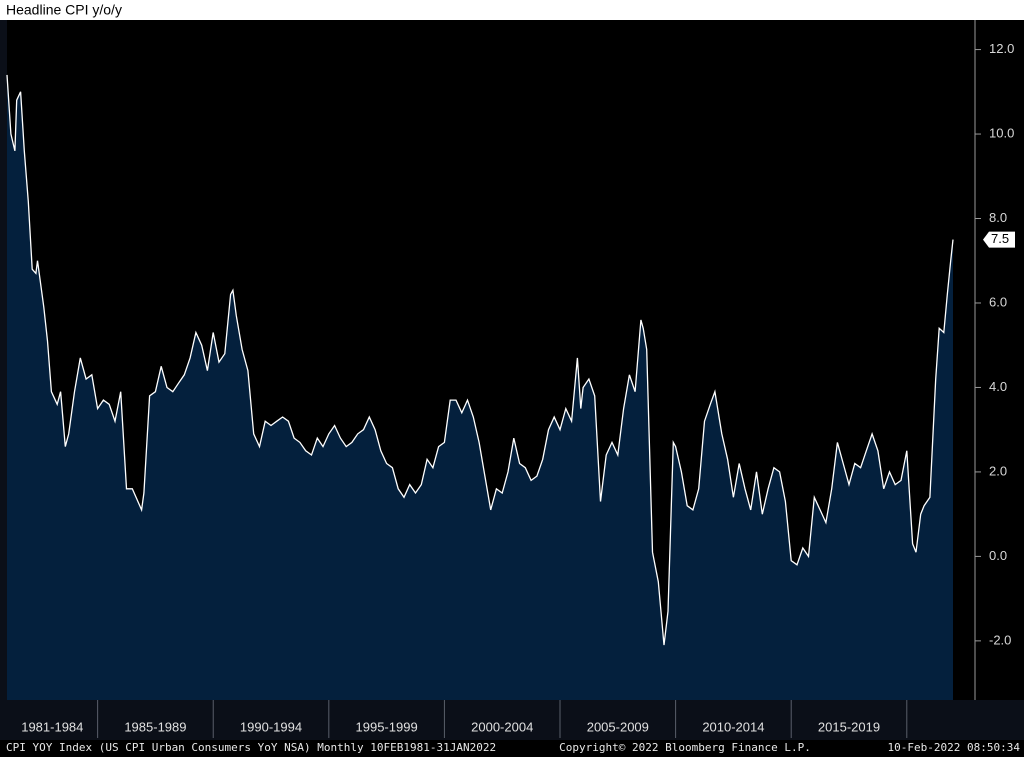 Image resolution: width=1024 pixels, height=757 pixels. I want to click on y-tick-label: 2.0, so click(998, 470).